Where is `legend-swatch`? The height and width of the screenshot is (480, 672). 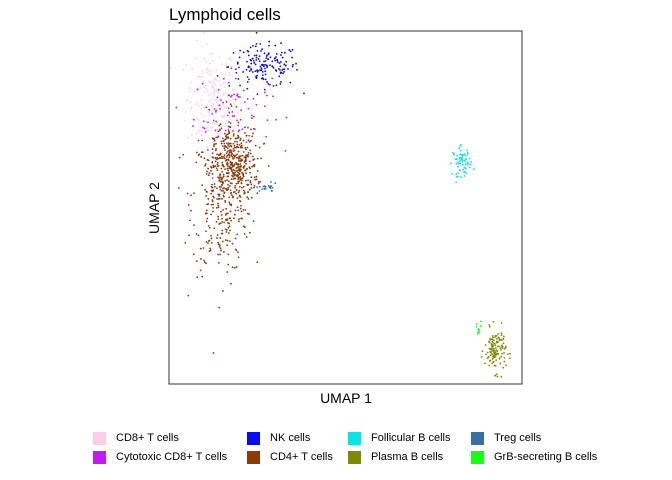
legend-swatch is located at coordinates (354, 457).